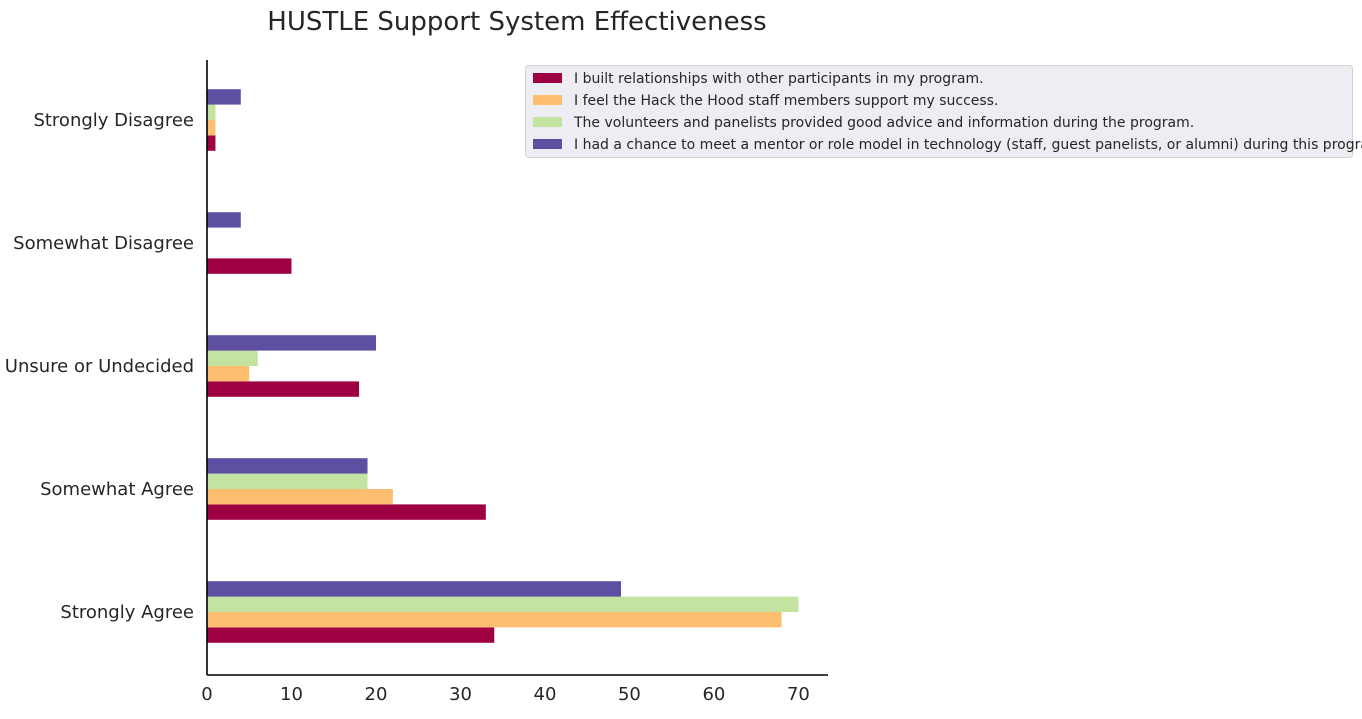 The width and height of the screenshot is (1362, 719). What do you see at coordinates (713, 694) in the screenshot?
I see `x-tick-label: 60` at bounding box center [713, 694].